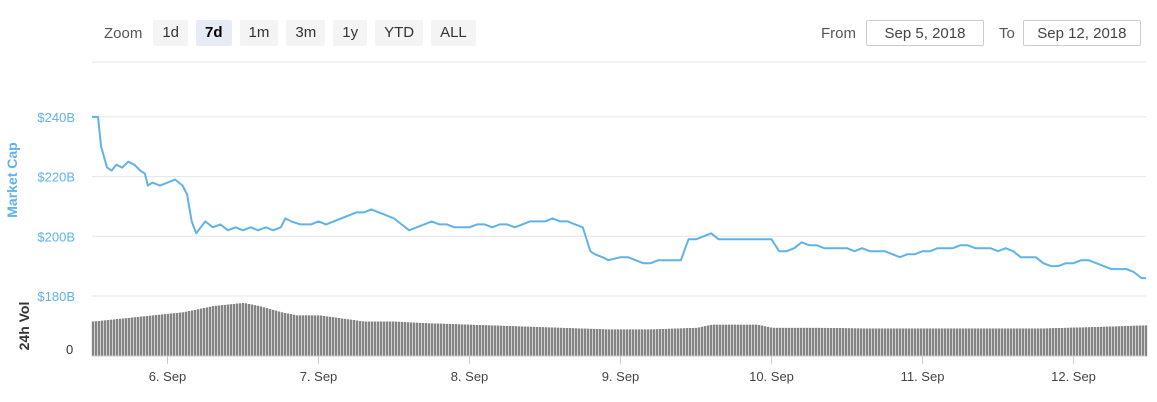 The height and width of the screenshot is (402, 1157). Describe the element at coordinates (214, 33) in the screenshot. I see `zoom-button-7d: 7d` at that location.